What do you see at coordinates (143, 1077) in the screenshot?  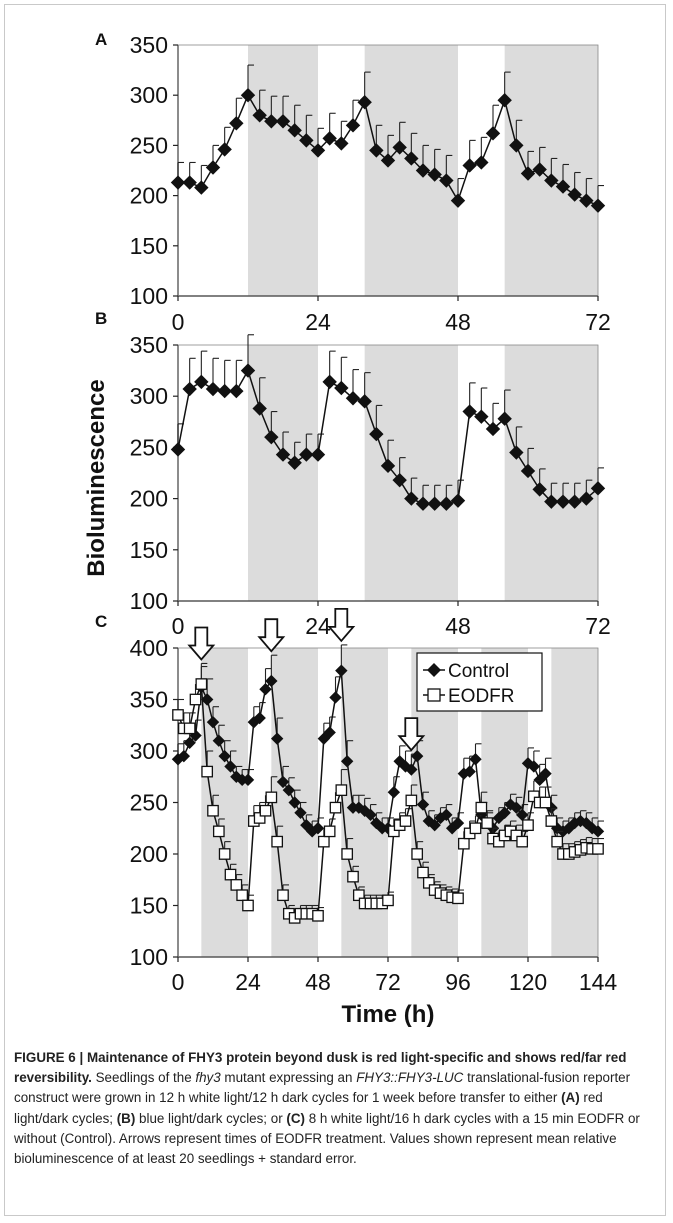 I see `caption-text-1: Seedlings of the` at bounding box center [143, 1077].